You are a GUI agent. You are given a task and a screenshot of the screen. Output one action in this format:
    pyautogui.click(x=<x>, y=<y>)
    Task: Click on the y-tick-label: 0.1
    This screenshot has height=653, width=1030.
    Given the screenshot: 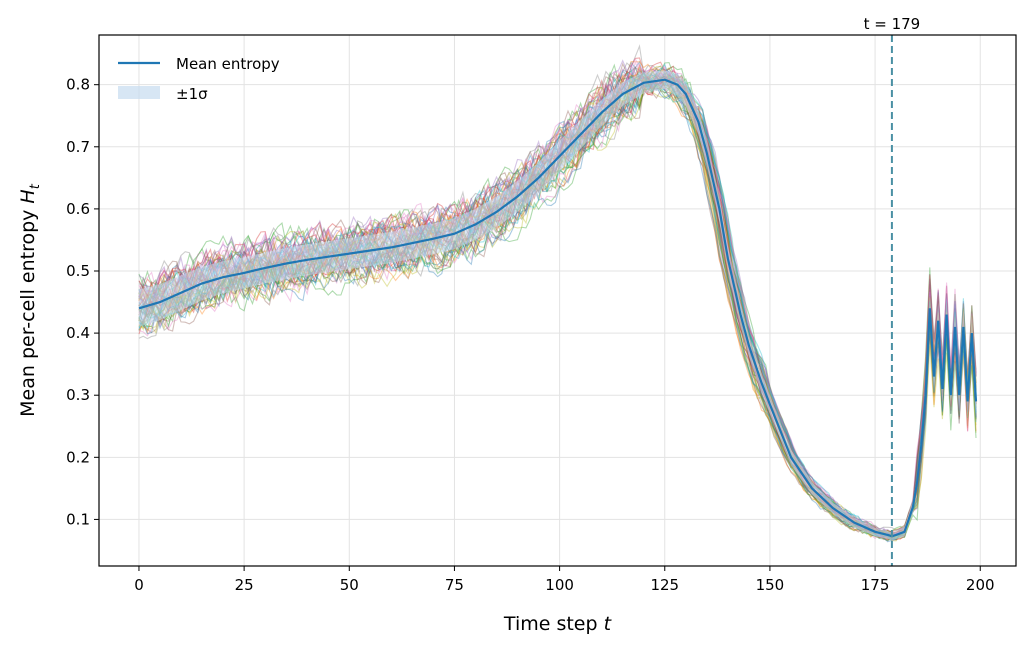 What is the action you would take?
    pyautogui.click(x=78, y=519)
    